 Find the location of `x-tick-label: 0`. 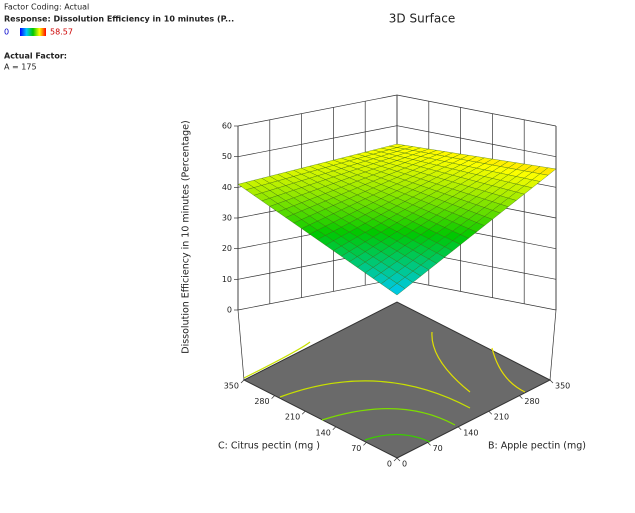

x-tick-label: 0 is located at coordinates (404, 464).